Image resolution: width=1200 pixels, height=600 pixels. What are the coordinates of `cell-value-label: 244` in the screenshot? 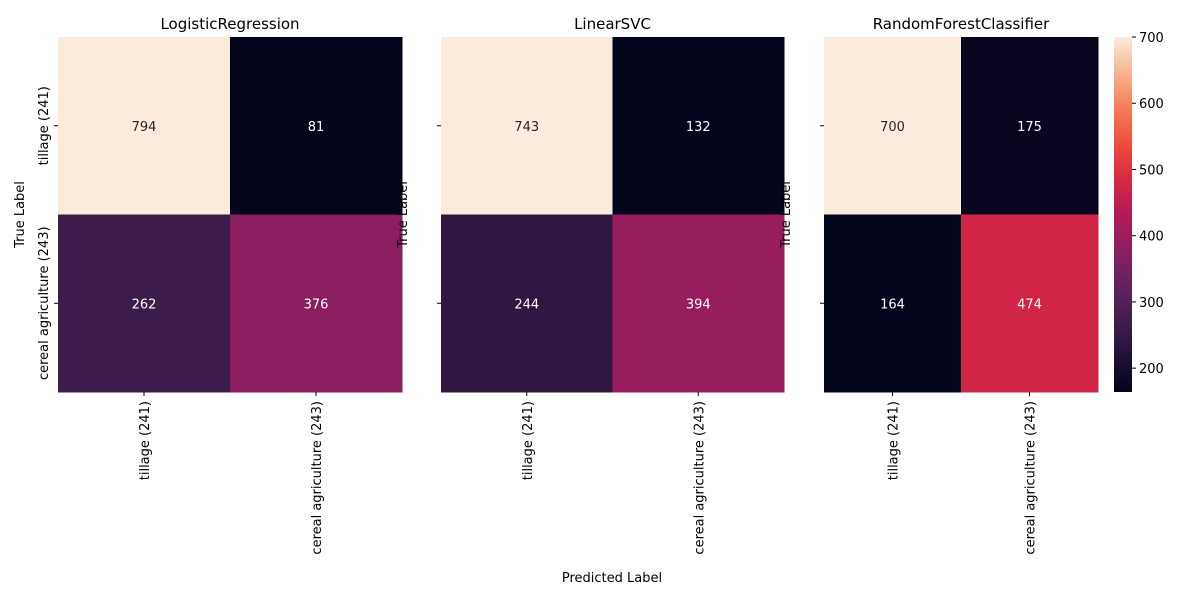 It's located at (526, 304).